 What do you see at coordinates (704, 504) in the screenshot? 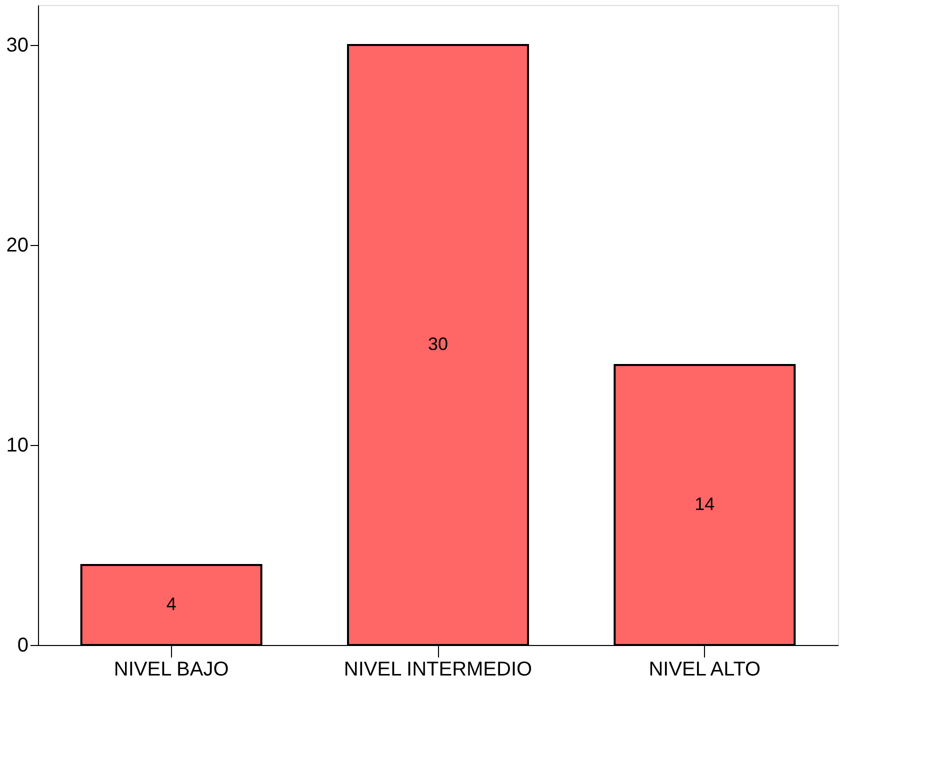
I see `data-label: 14` at bounding box center [704, 504].